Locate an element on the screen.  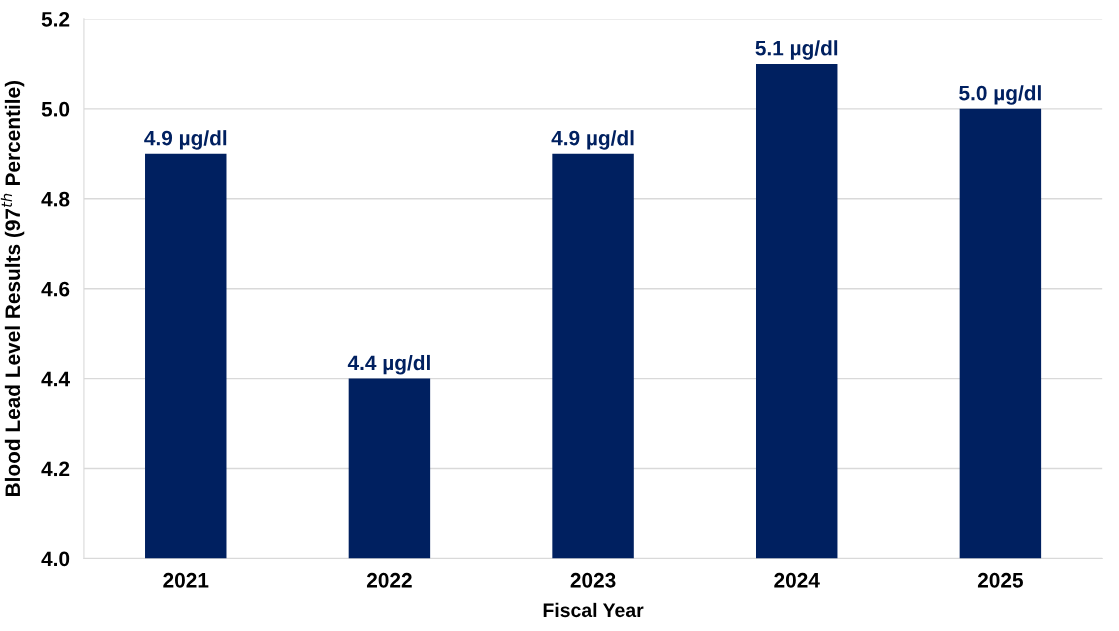
x-axis-title: Fiscal Year is located at coordinates (593, 610).